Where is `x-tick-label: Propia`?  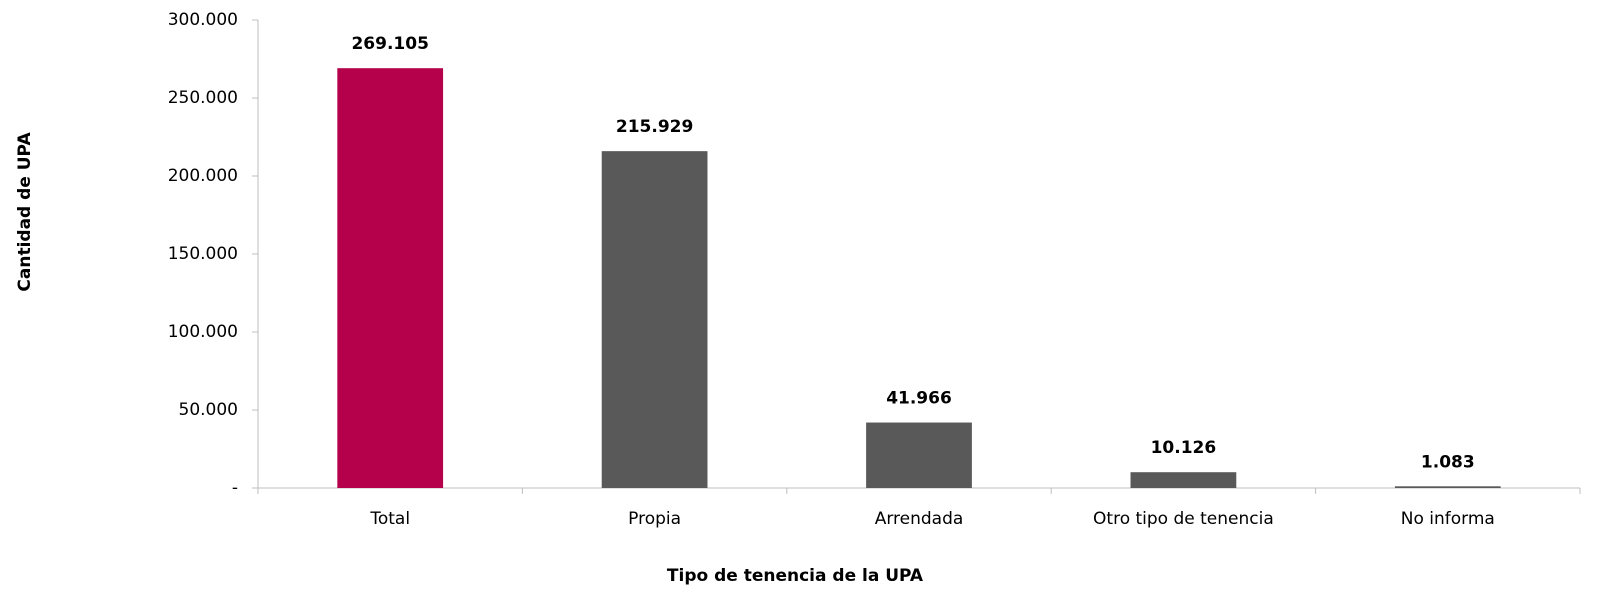 x-tick-label: Propia is located at coordinates (654, 519).